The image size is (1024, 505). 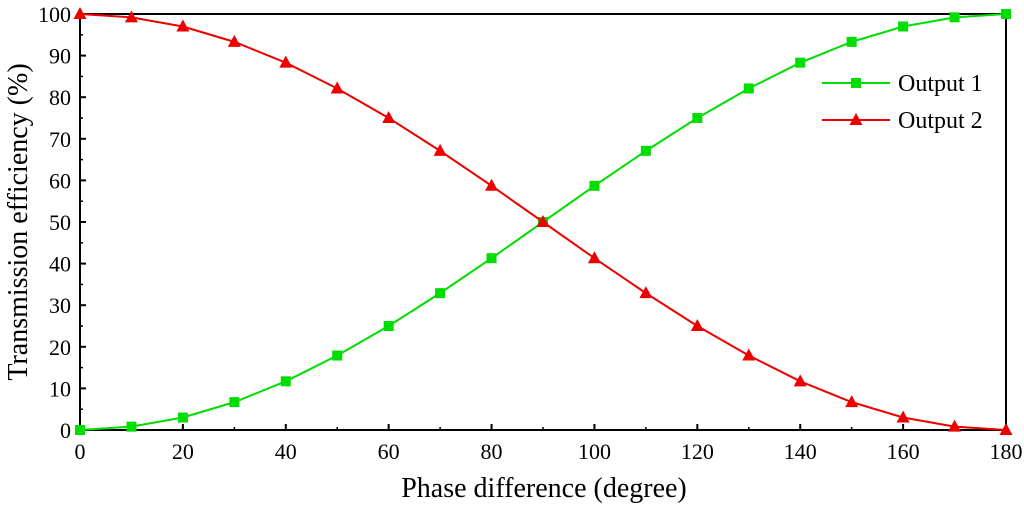 What do you see at coordinates (1006, 451) in the screenshot?
I see `x-tick-label: 180` at bounding box center [1006, 451].